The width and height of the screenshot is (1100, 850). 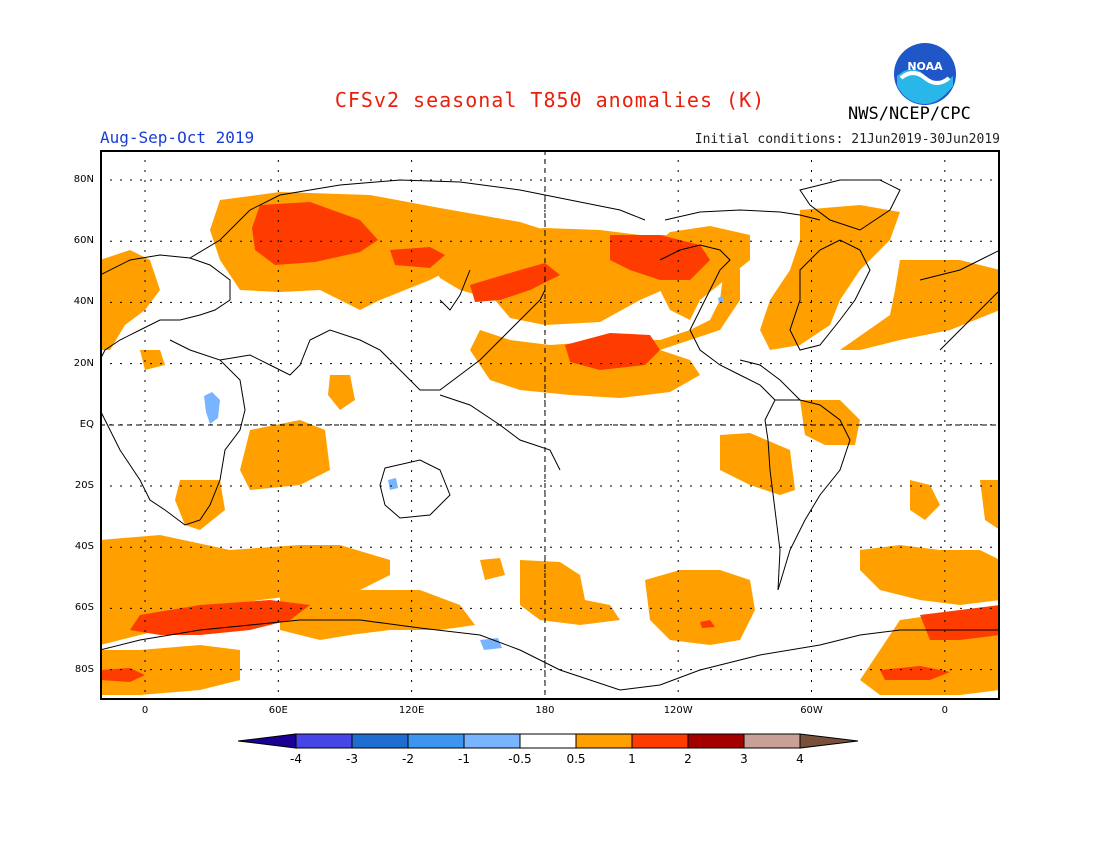 I want to click on colorbar-tick-label: 3, so click(x=744, y=759).